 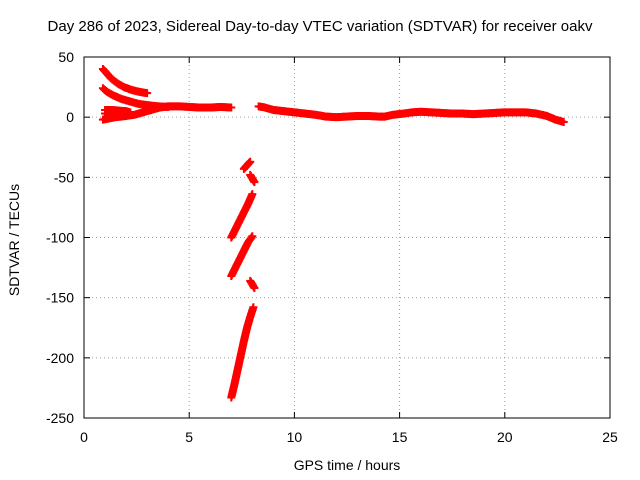 What do you see at coordinates (242, 216) in the screenshot?
I see `series-drop-b` at bounding box center [242, 216].